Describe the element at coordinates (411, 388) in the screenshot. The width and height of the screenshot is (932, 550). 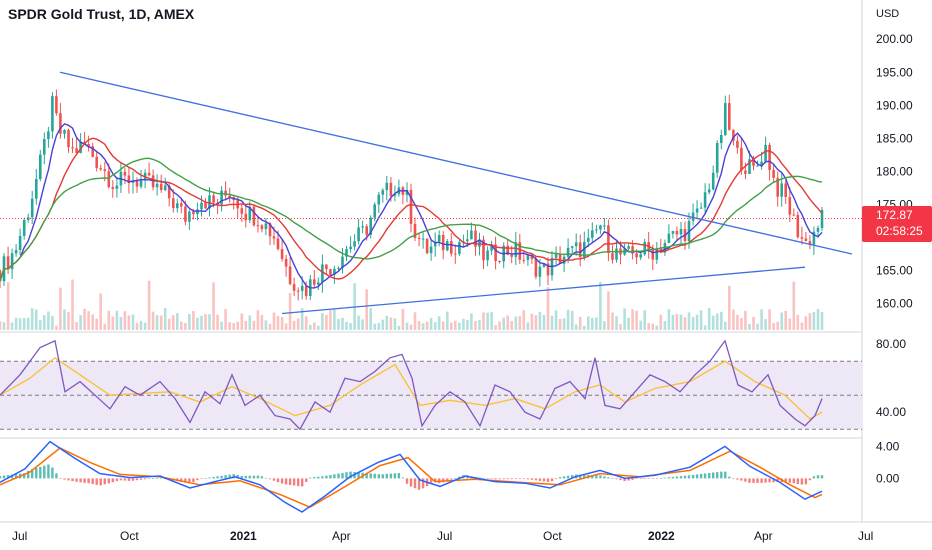
I see `rsi-signal-line` at that location.